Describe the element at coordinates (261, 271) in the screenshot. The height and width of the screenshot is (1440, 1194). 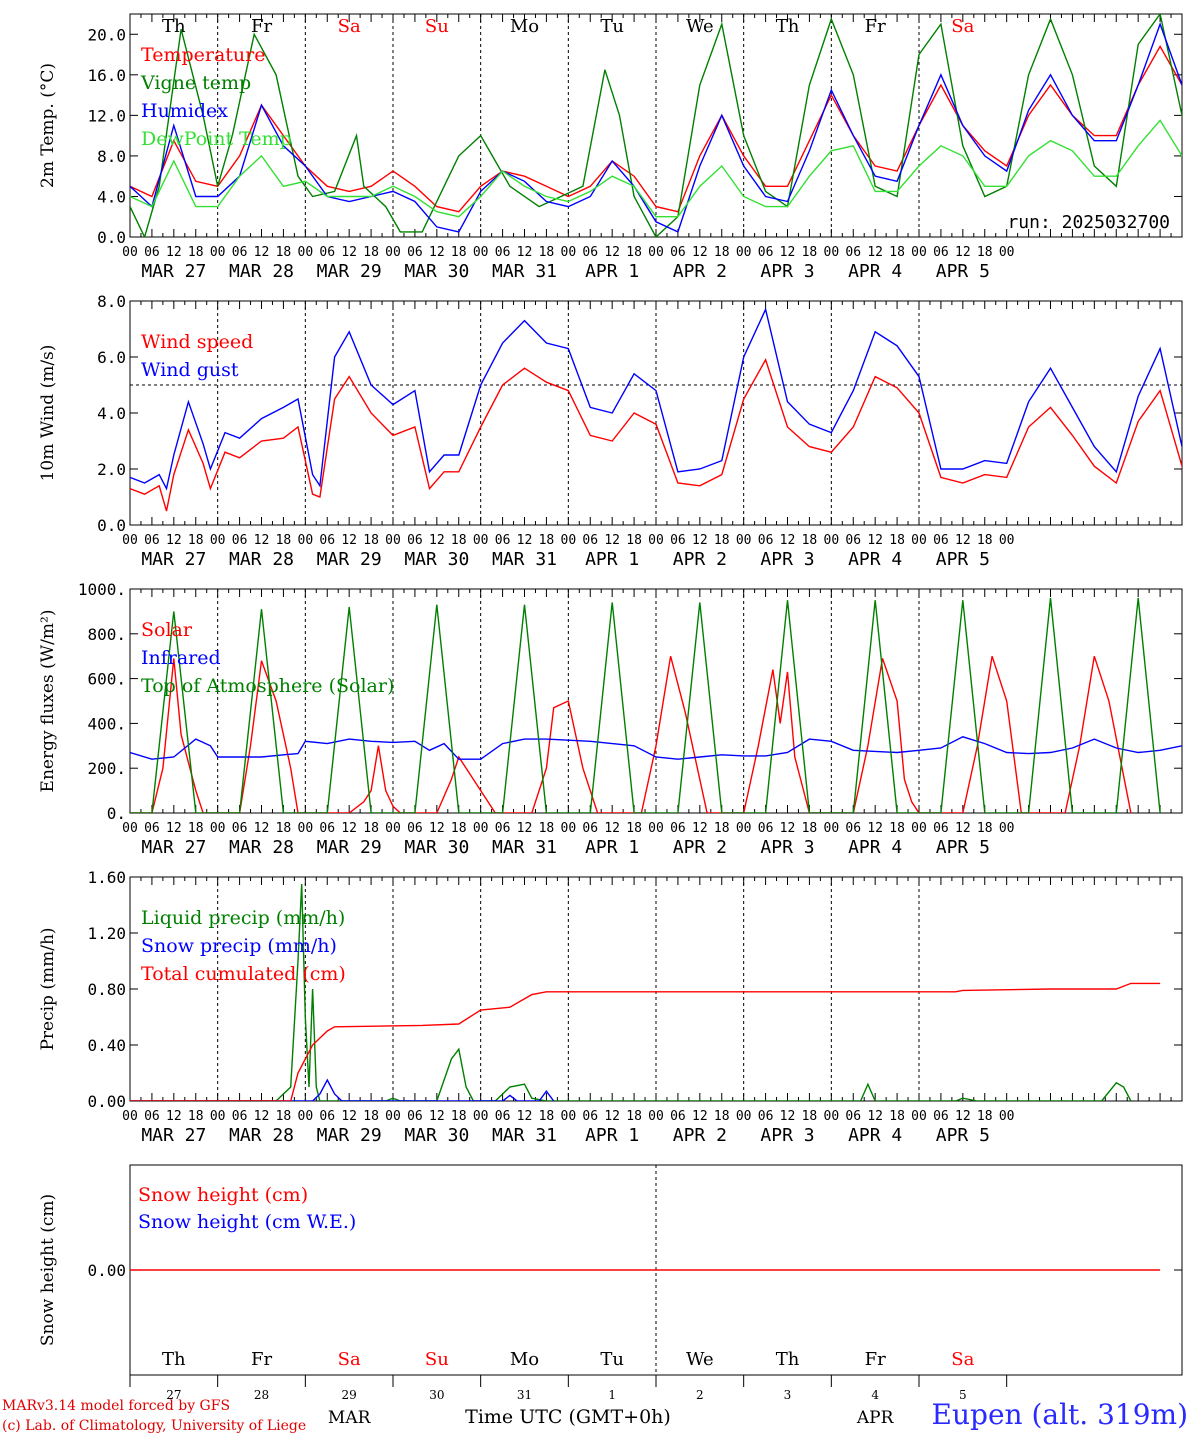
I see `x-date-label: MAR 28` at that location.